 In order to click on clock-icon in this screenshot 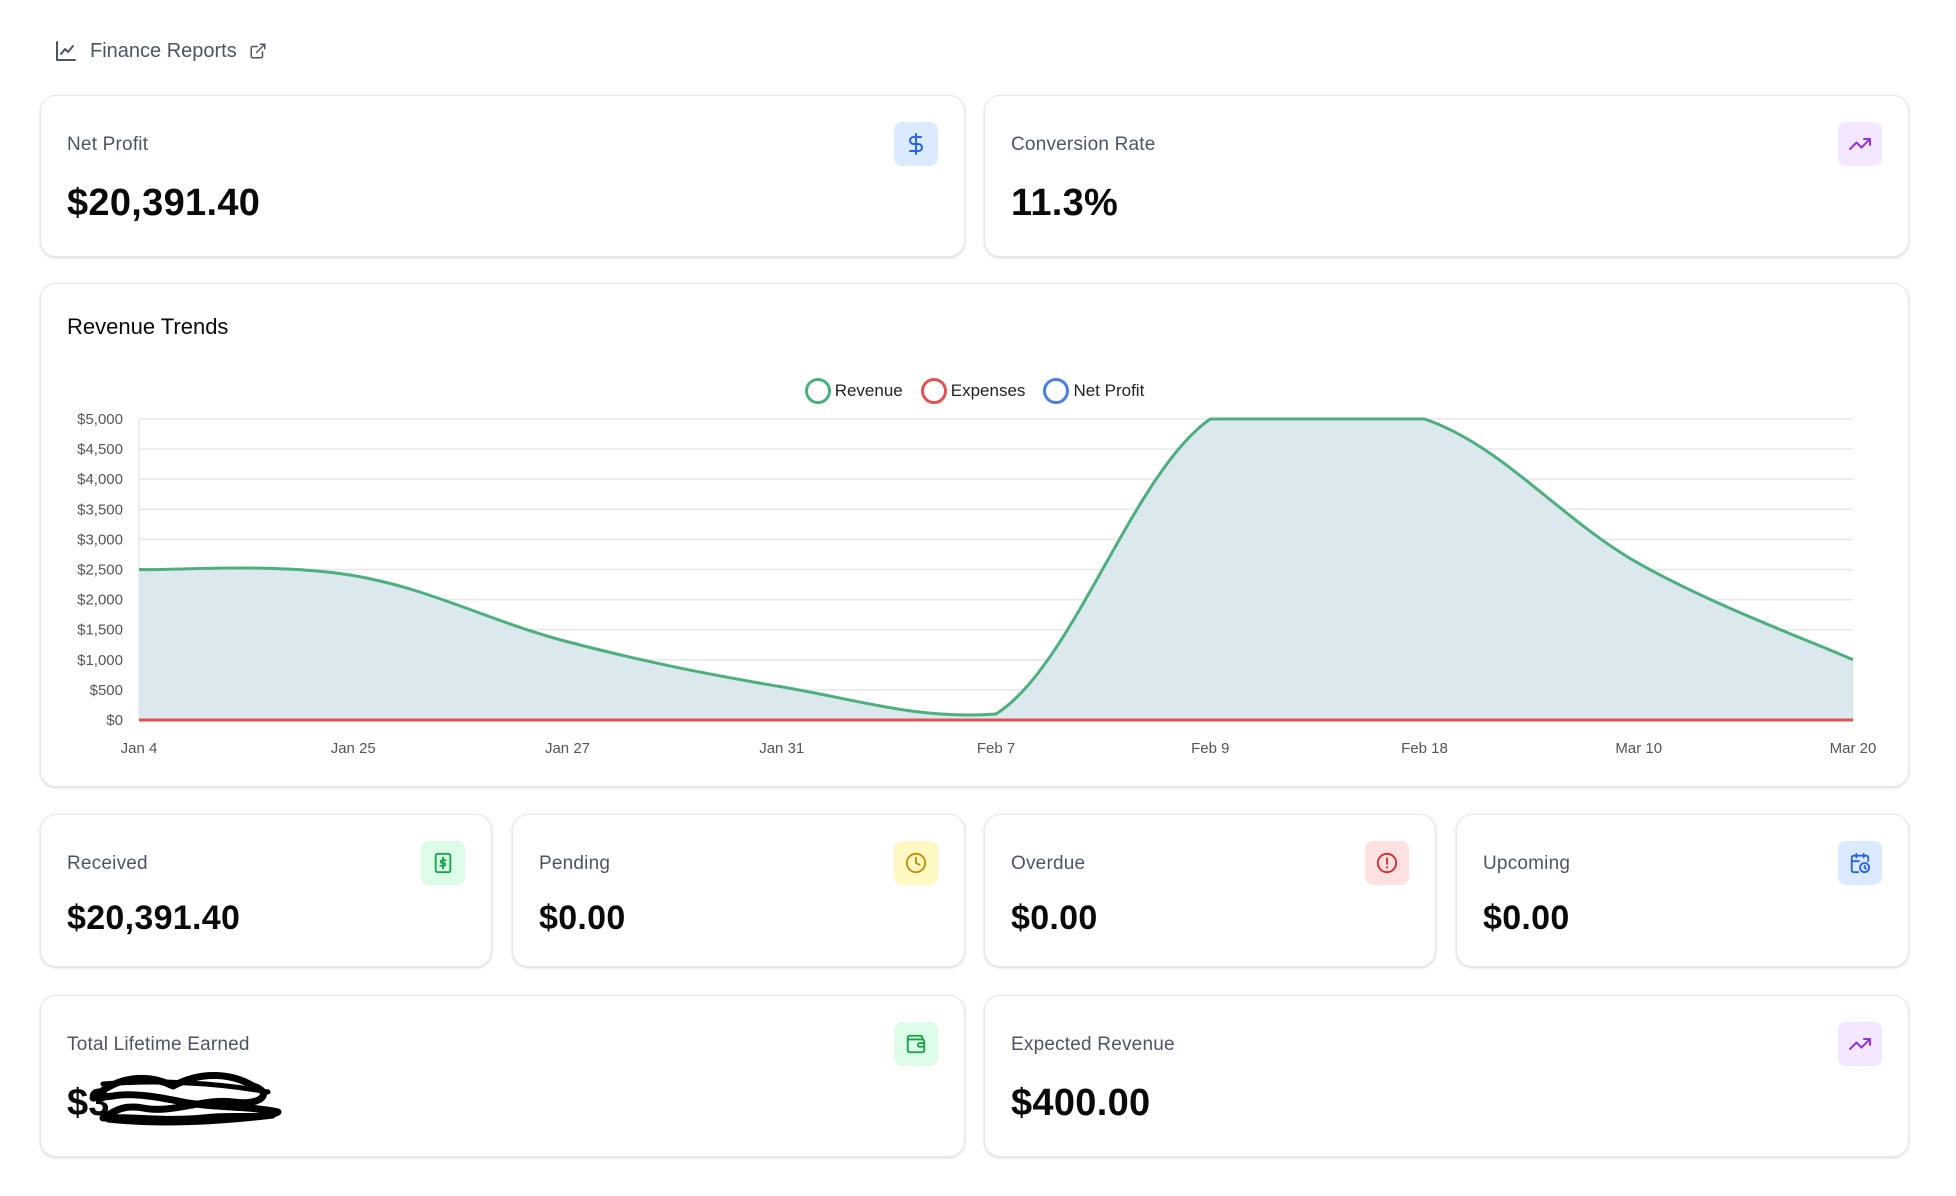, I will do `click(916, 863)`.